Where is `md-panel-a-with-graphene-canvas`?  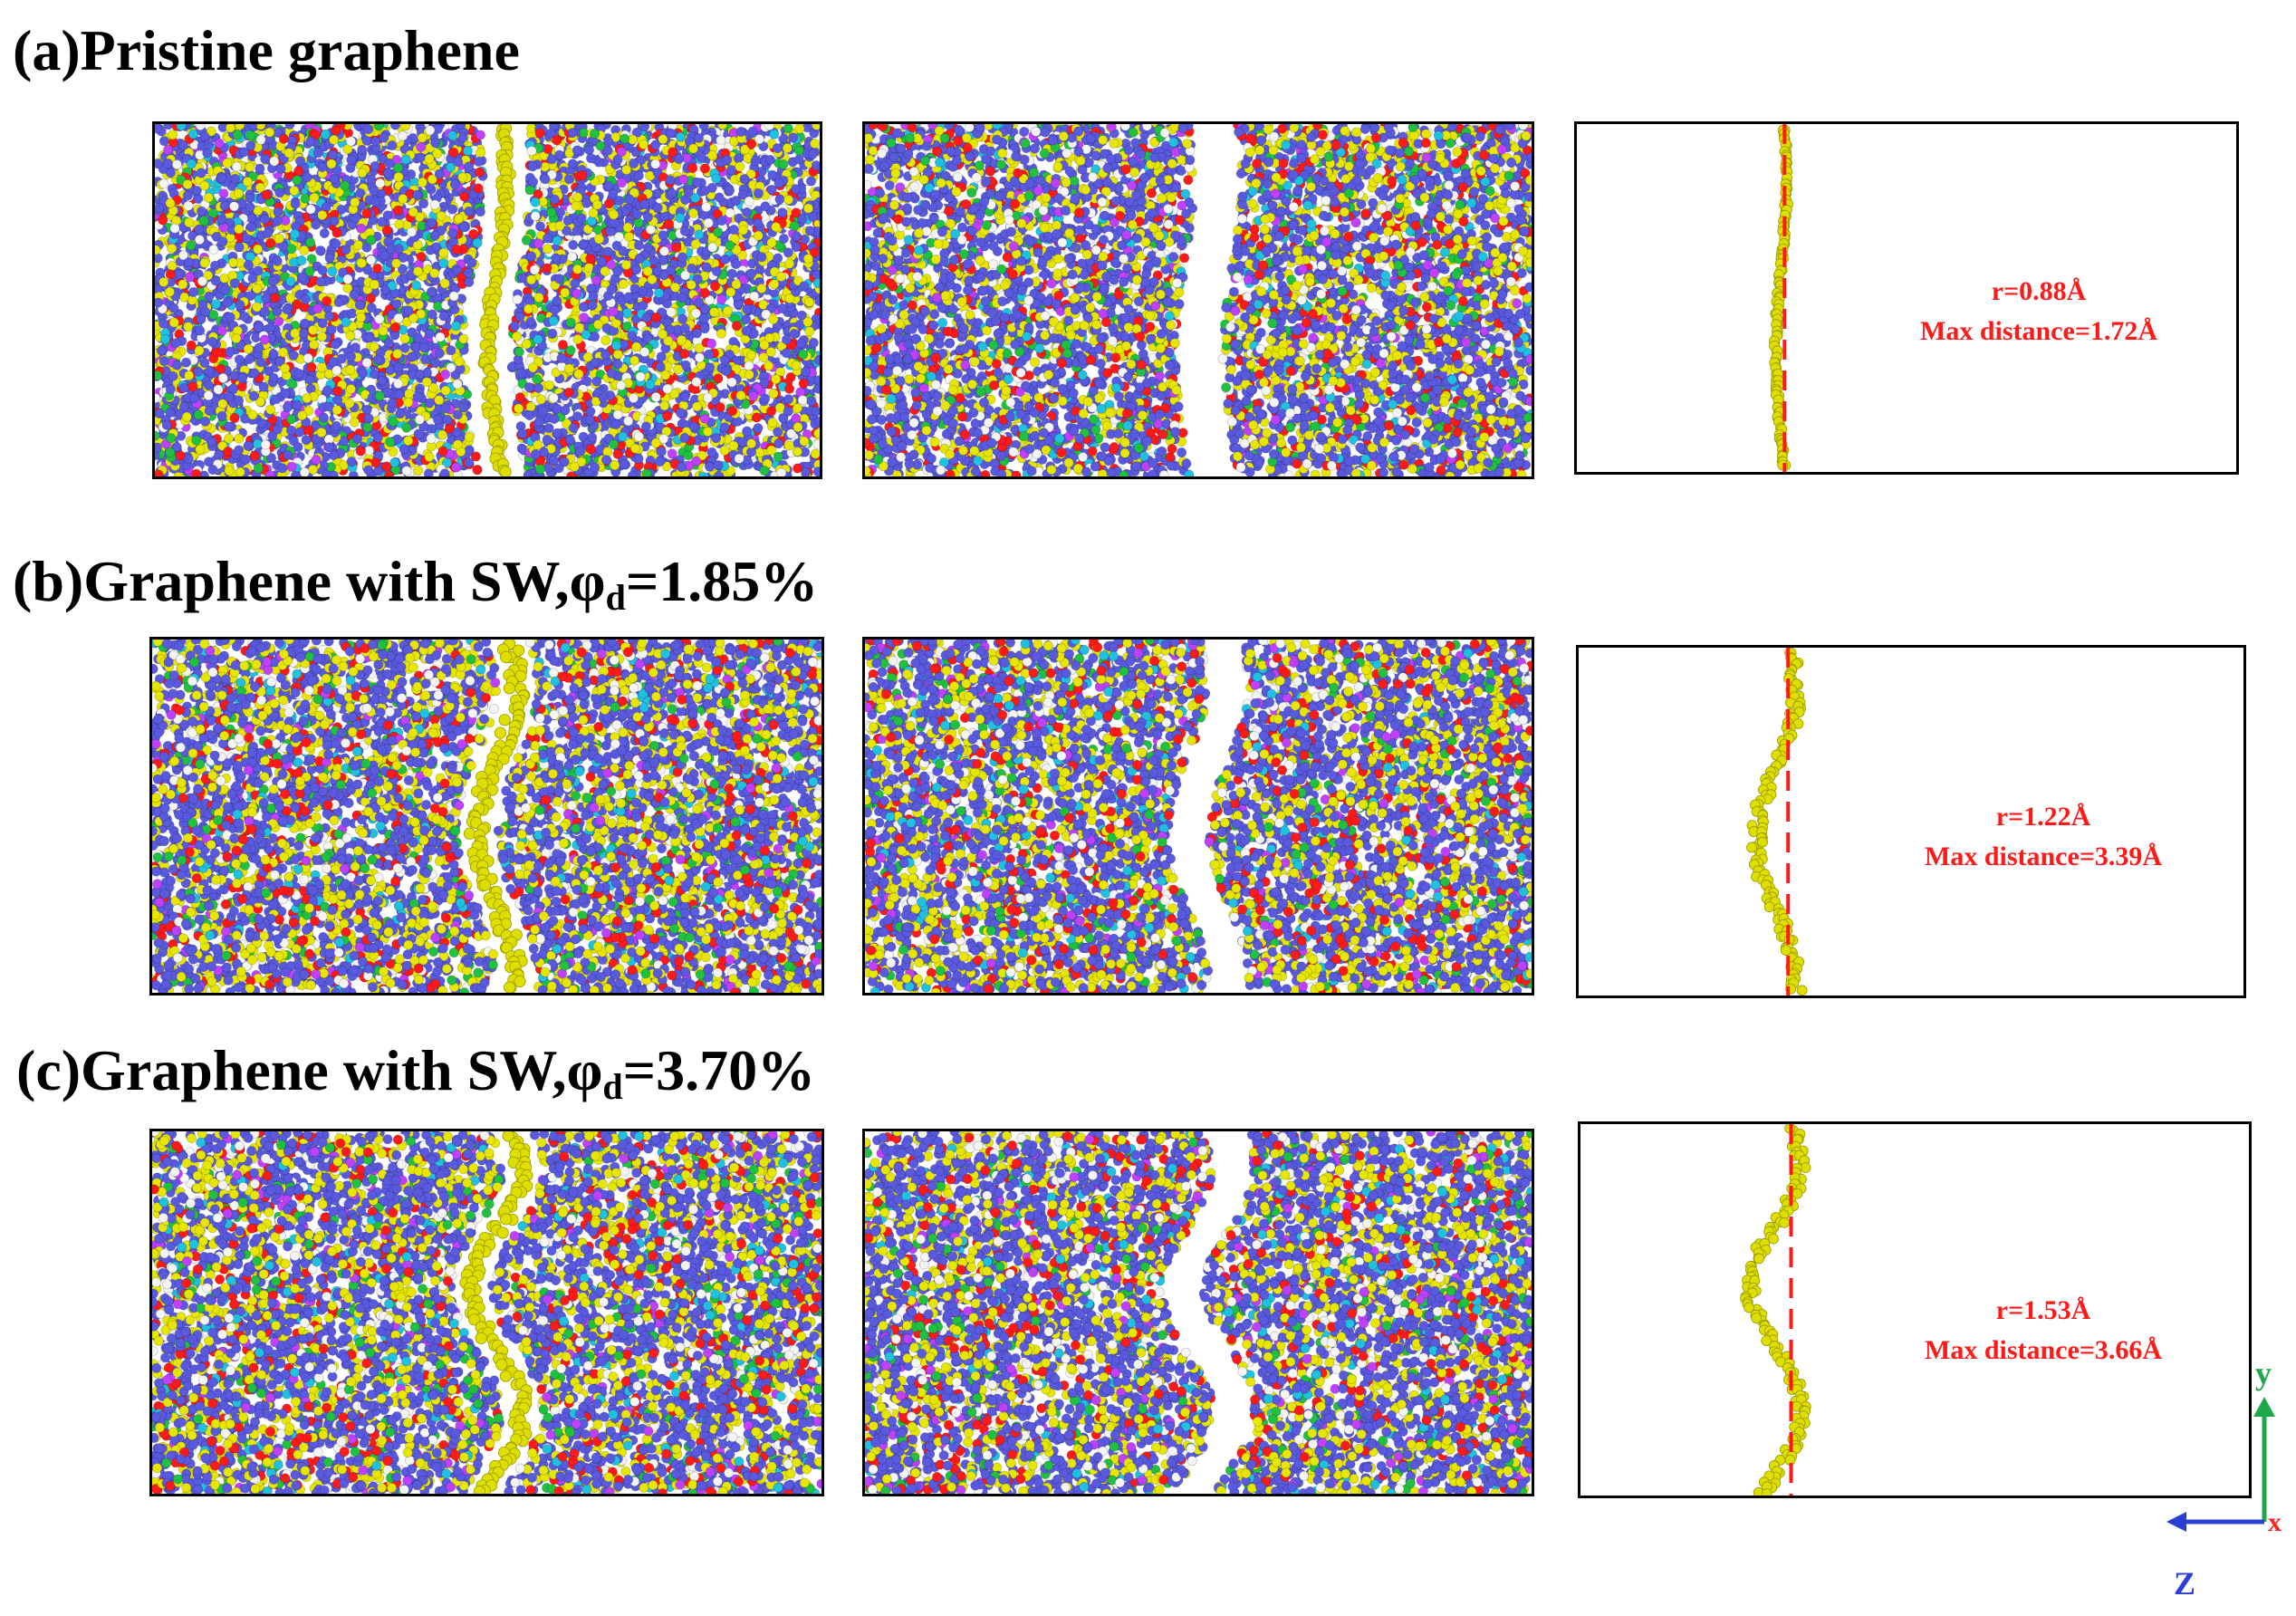
md-panel-a-with-graphene-canvas is located at coordinates (487, 300).